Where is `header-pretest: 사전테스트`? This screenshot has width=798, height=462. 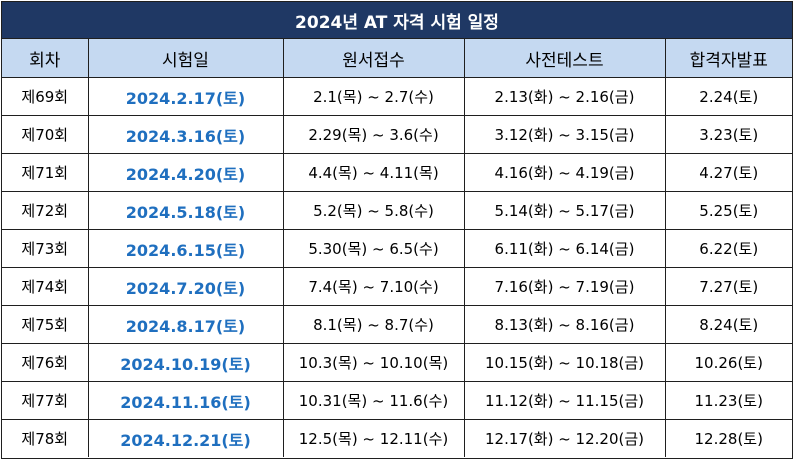
header-pretest: 사전테스트 is located at coordinates (564, 58).